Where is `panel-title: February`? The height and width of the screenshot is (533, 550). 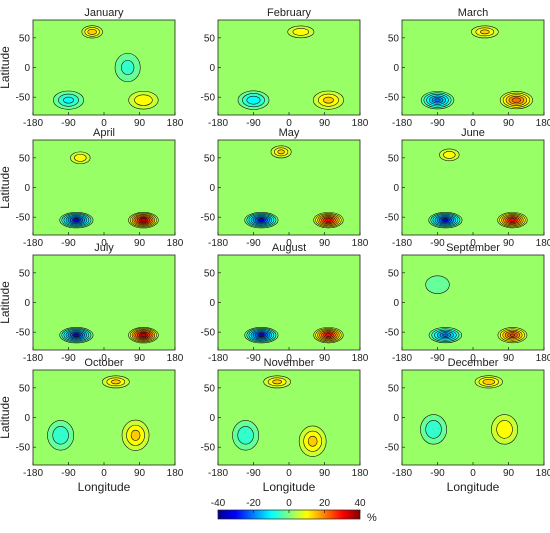 panel-title: February is located at coordinates (289, 13).